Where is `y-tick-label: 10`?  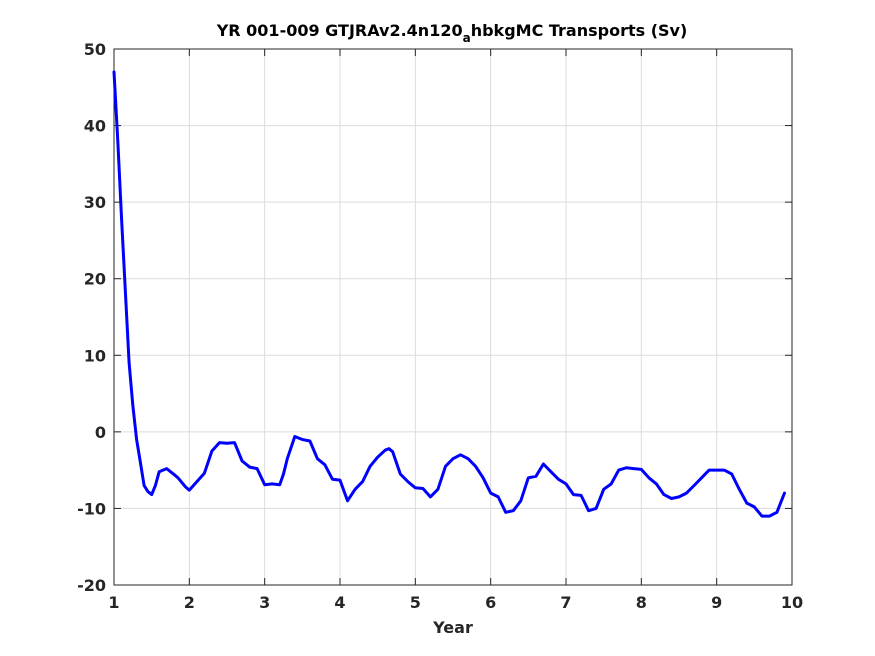
y-tick-label: 10 is located at coordinates (95, 355).